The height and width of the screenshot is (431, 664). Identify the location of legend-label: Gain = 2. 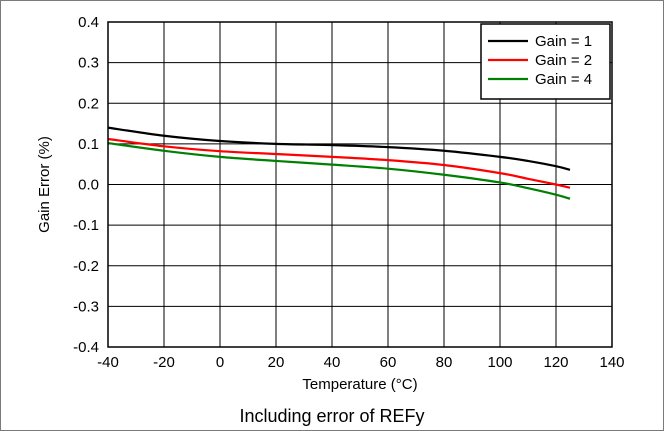
(563, 60).